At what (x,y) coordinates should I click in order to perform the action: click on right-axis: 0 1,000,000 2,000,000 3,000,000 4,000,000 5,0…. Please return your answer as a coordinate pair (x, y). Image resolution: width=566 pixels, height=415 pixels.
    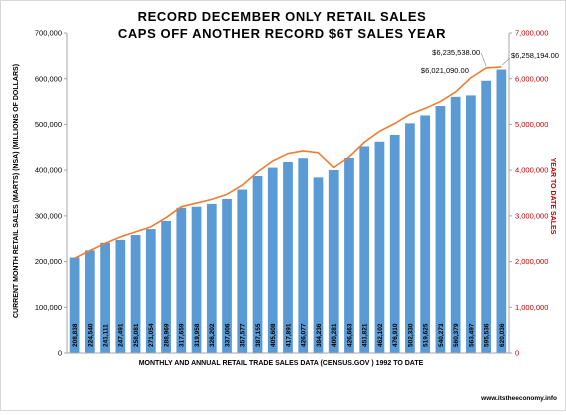
    Looking at the image, I should click on (528, 193).